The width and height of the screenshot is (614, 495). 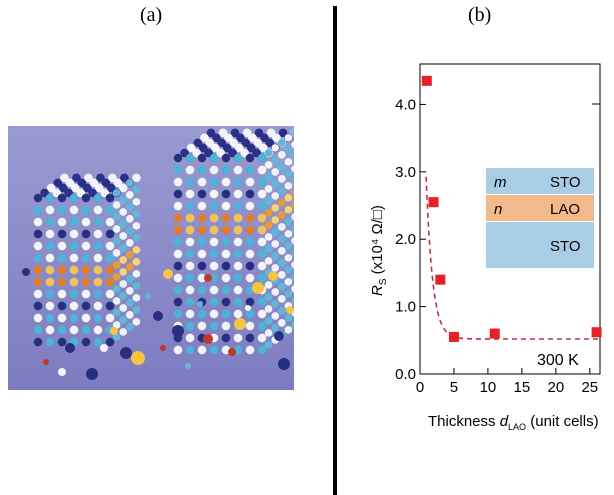 I want to click on x-axis-label: Thickness dLAO (unit cells), so click(x=513, y=422).